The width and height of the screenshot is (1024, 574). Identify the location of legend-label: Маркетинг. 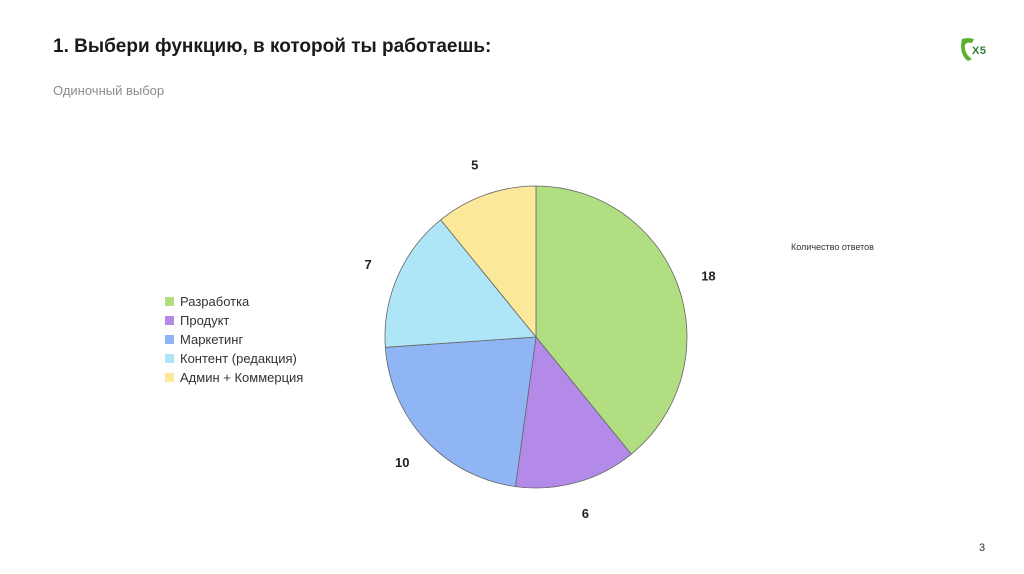
(212, 339).